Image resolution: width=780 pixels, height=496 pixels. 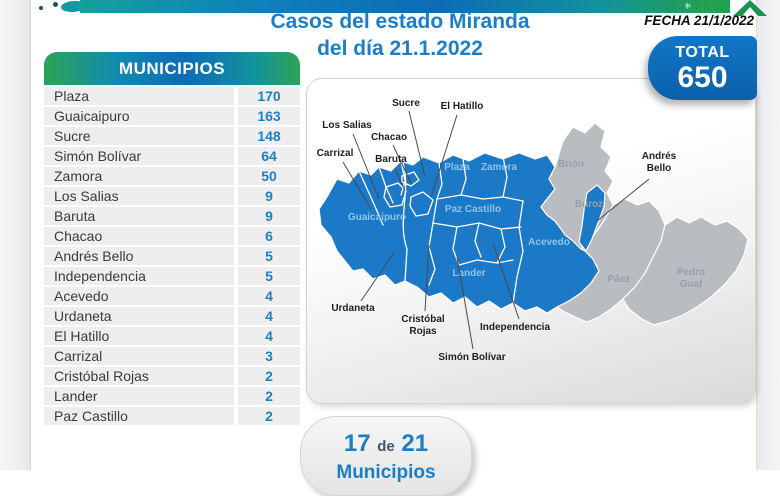 I want to click on municipality-name: Los Salias, so click(x=139, y=195).